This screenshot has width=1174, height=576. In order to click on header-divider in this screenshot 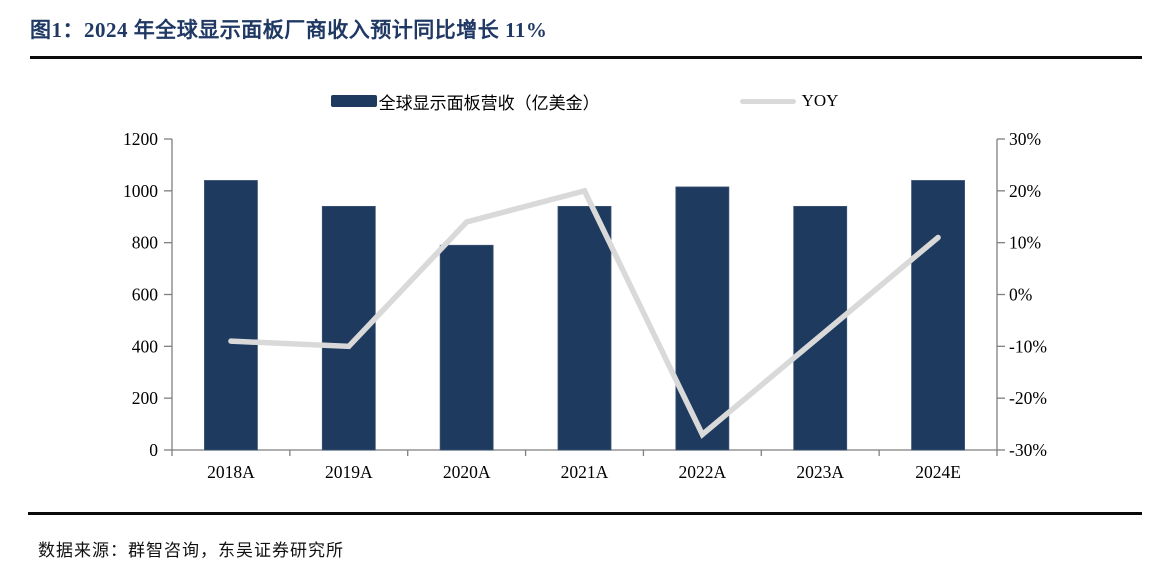, I will do `click(586, 57)`.